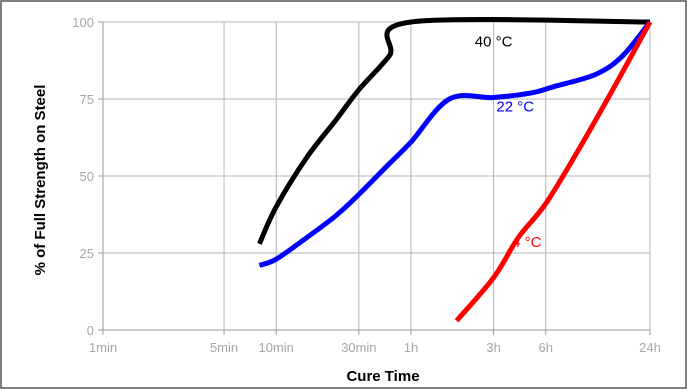 This screenshot has width=687, height=389. What do you see at coordinates (411, 347) in the screenshot?
I see `x-tick-label: 1h` at bounding box center [411, 347].